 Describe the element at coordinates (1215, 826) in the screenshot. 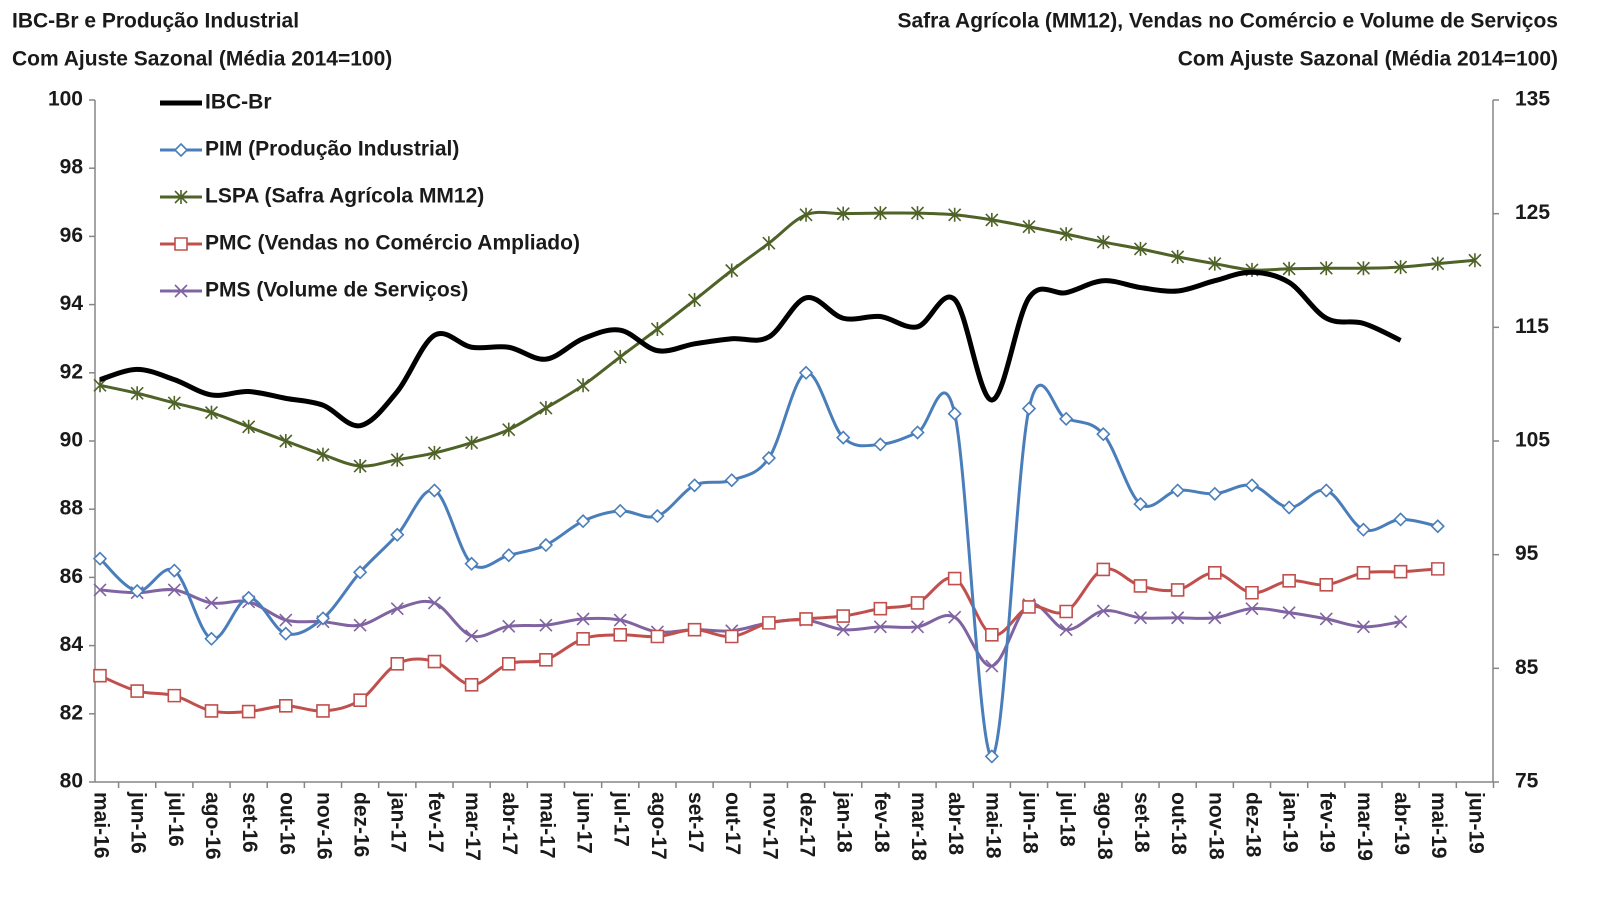

I see `x-tick-label: nov-18` at that location.